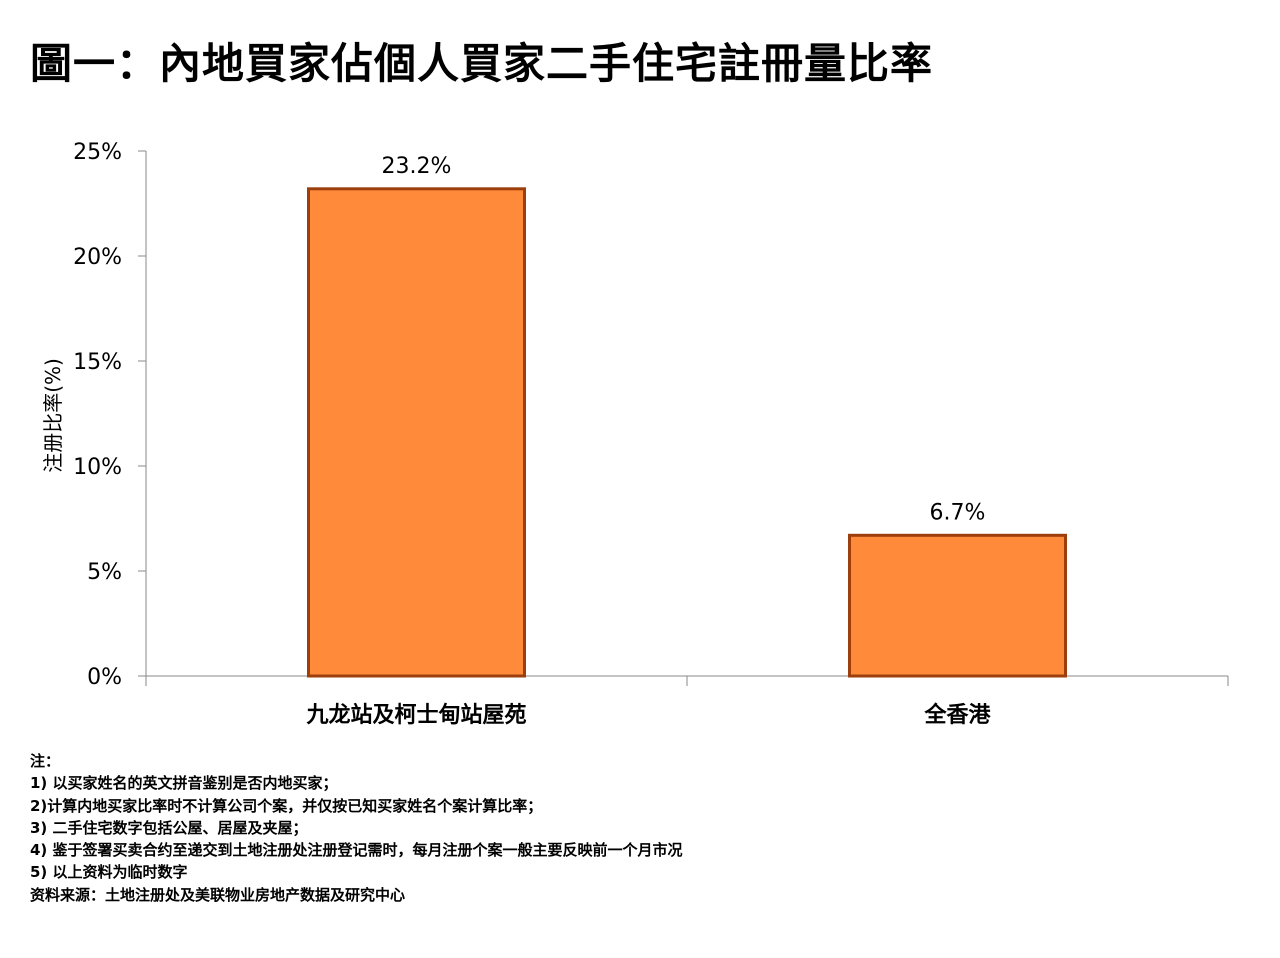 The height and width of the screenshot is (958, 1280). Describe the element at coordinates (286, 805) in the screenshot. I see `note-item-2: 2)计算内地买家比率时不计算公司个案，并仅按已知买家姓名个案计算比率；` at that location.